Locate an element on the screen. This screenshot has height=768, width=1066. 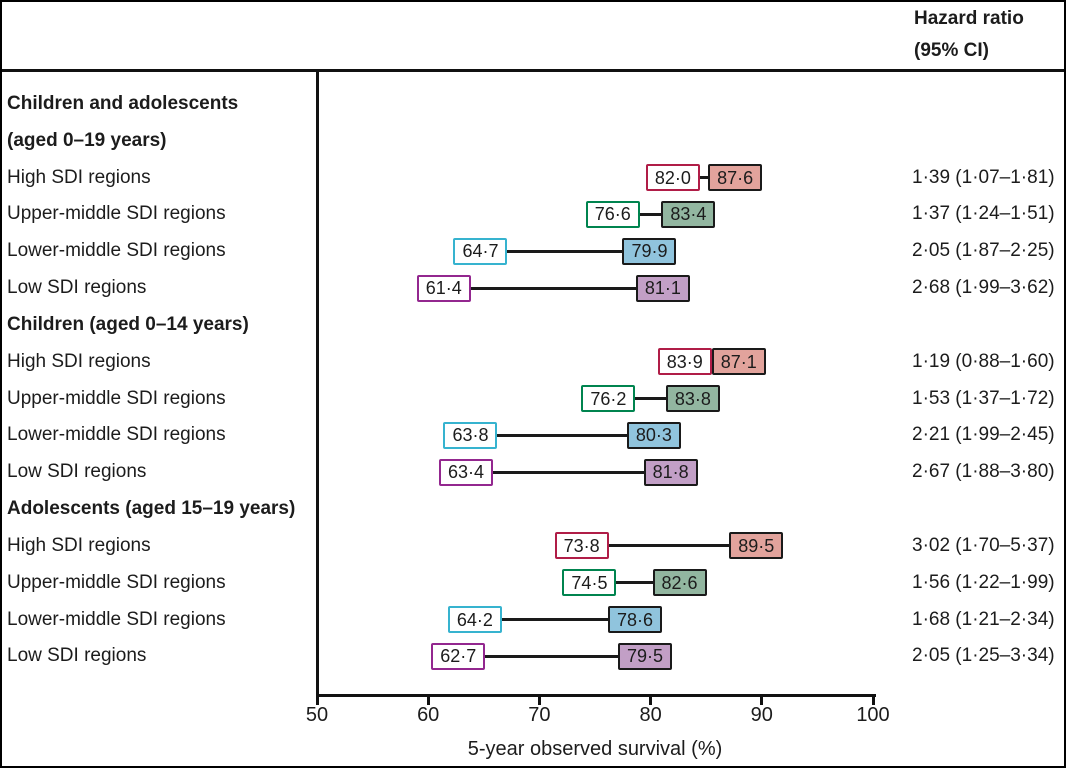
end-value-box: 79·9 is located at coordinates (649, 251).